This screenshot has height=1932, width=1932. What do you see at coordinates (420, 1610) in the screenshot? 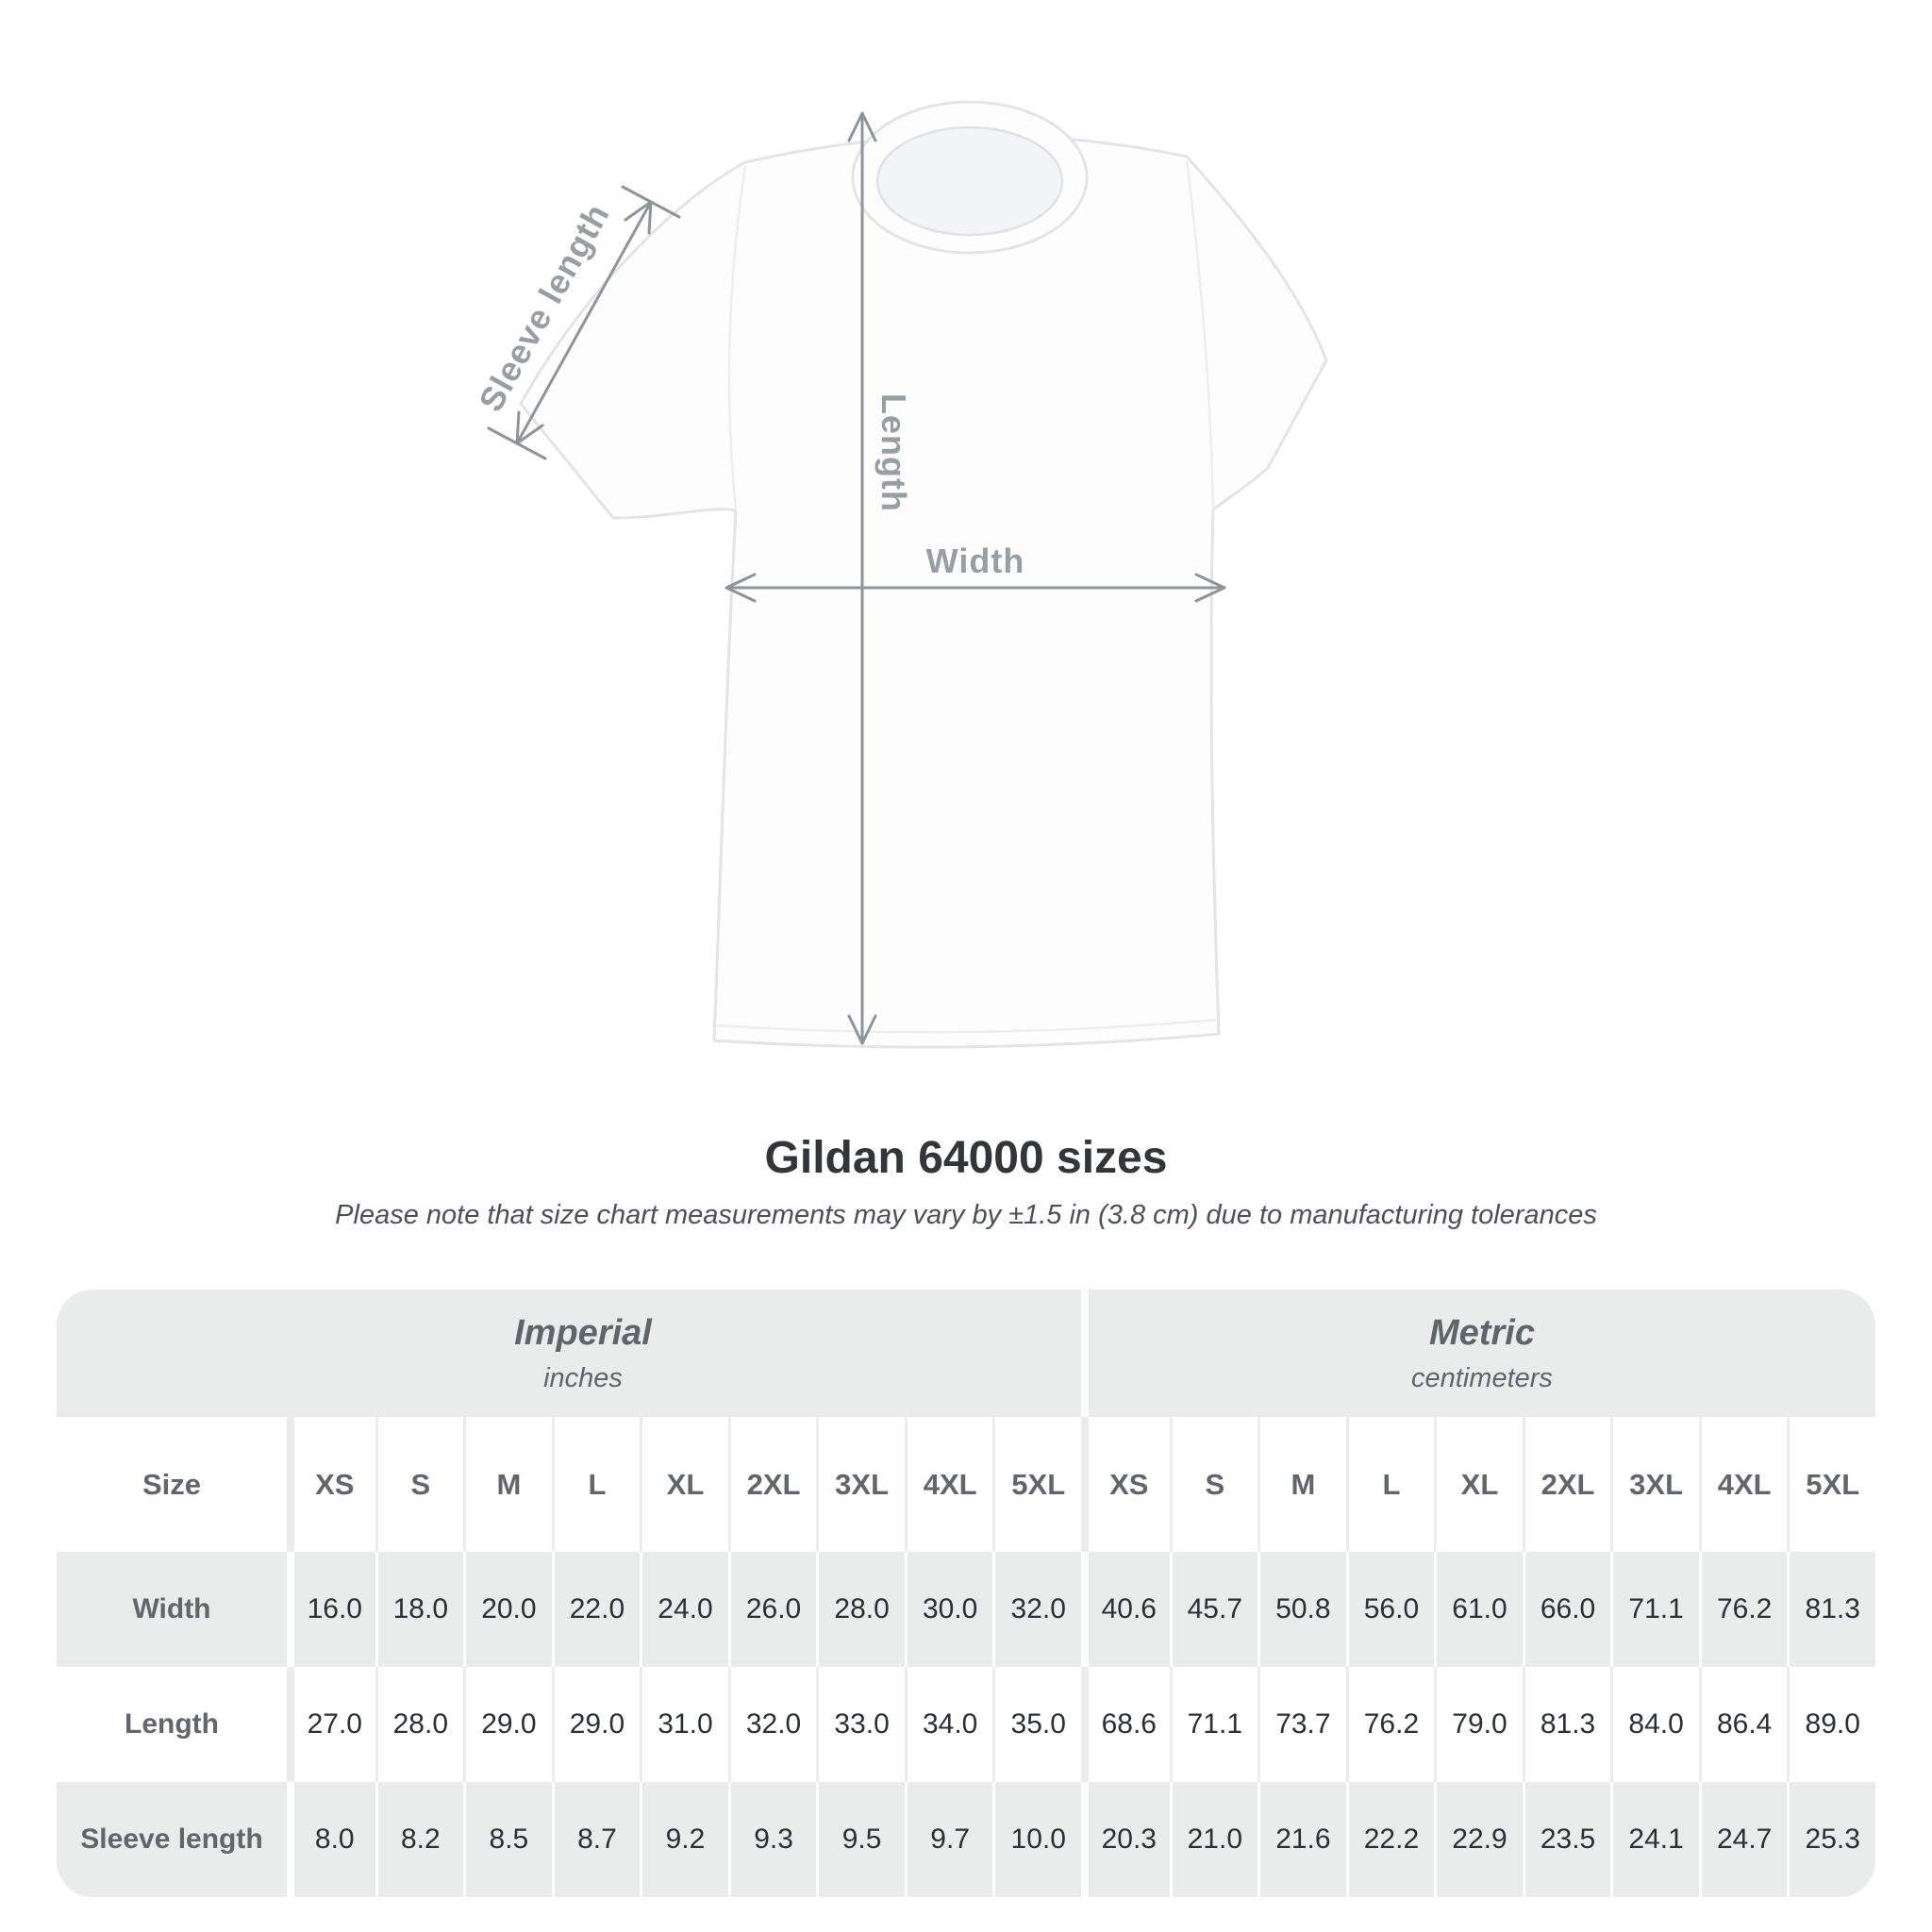
I see `measurement-cell: 18.0` at bounding box center [420, 1610].